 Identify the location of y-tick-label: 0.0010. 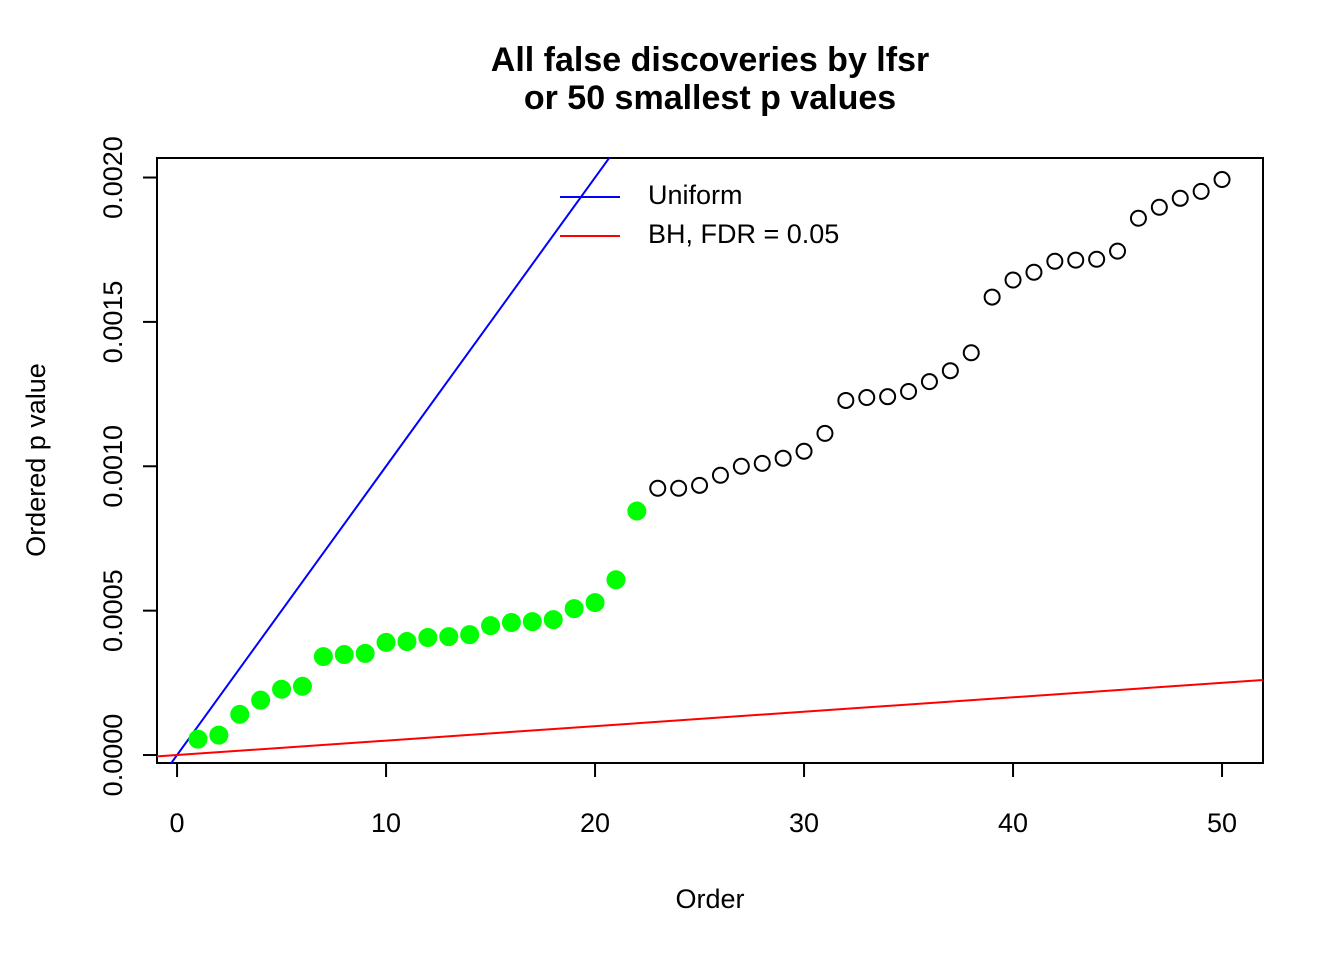
(113, 466).